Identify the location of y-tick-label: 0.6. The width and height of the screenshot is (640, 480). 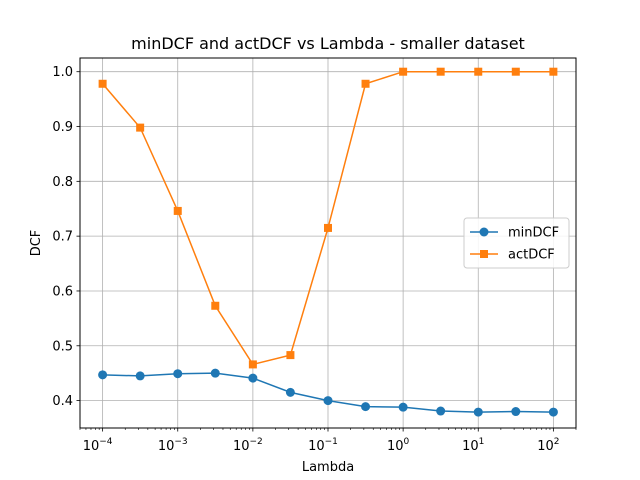
(62, 291).